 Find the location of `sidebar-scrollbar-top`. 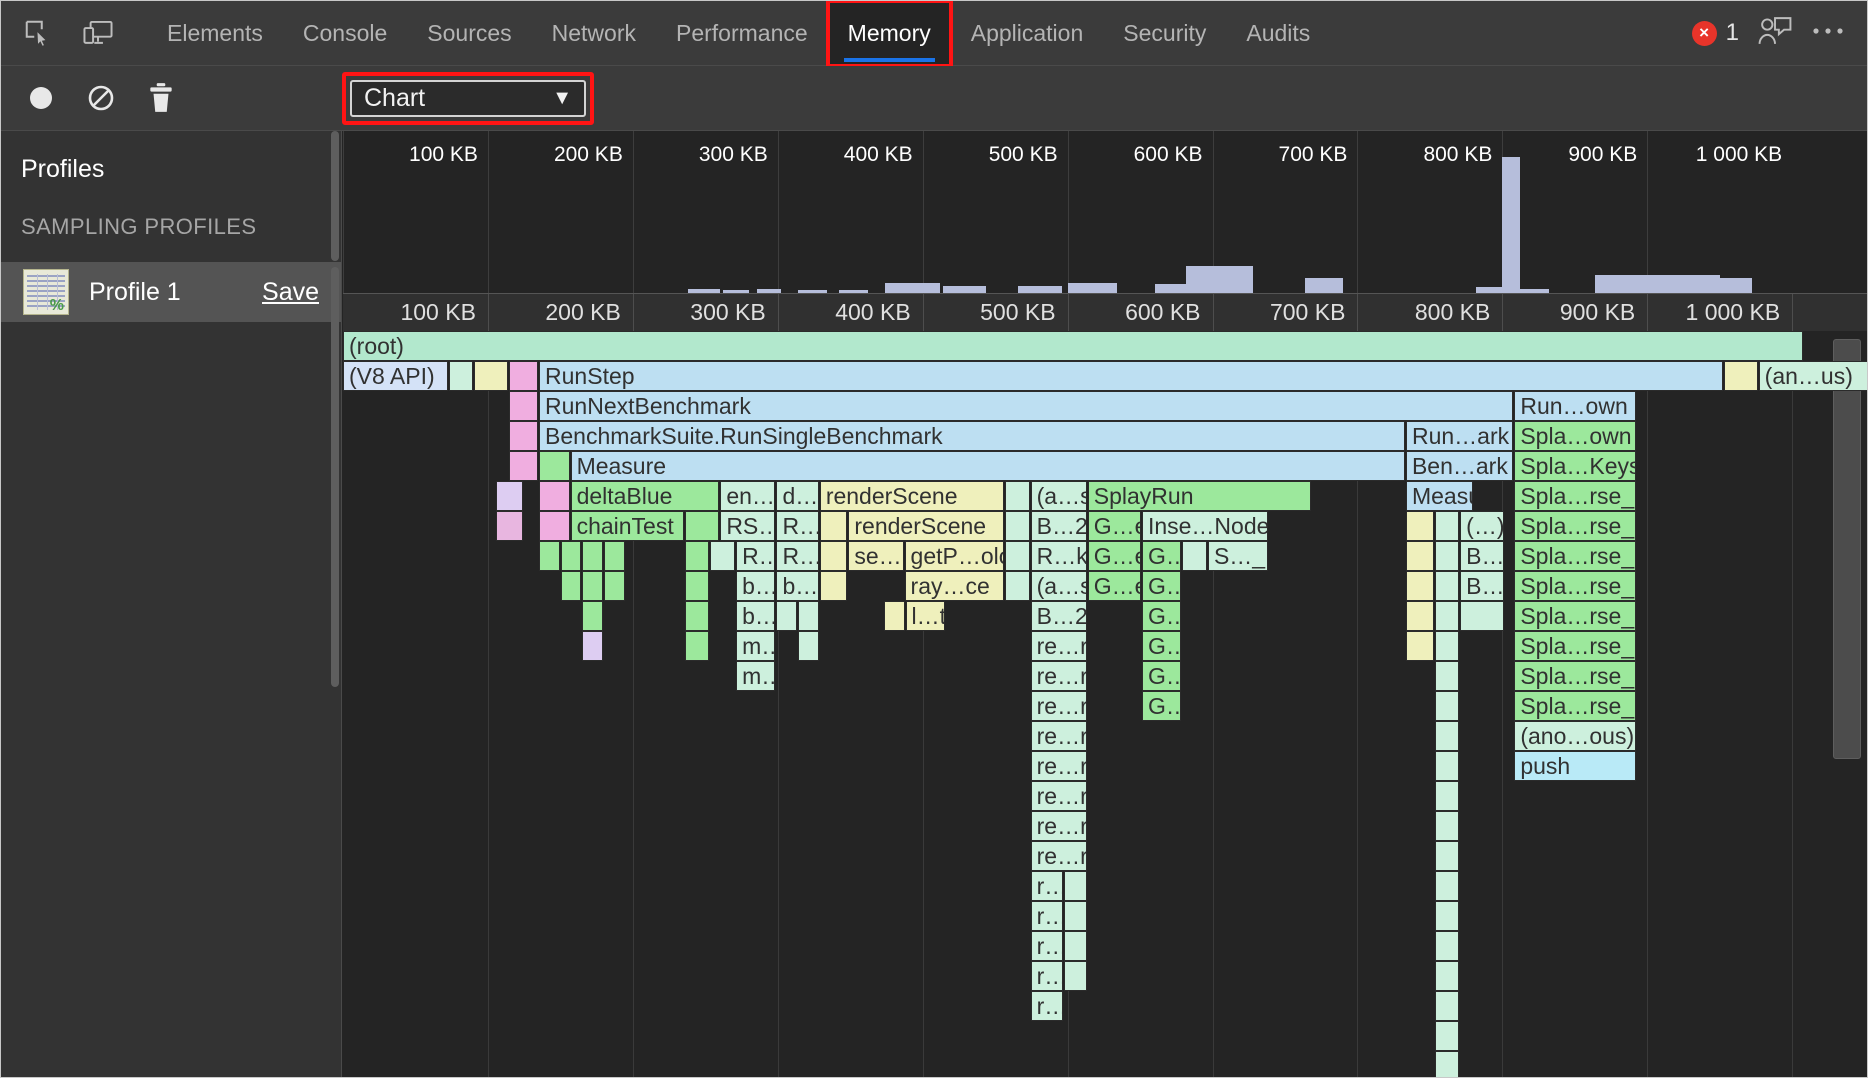

sidebar-scrollbar-top is located at coordinates (335, 196).